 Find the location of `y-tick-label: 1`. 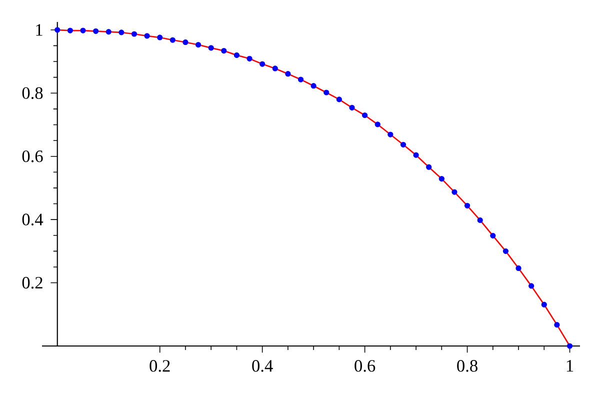

y-tick-label: 1 is located at coordinates (39, 30).